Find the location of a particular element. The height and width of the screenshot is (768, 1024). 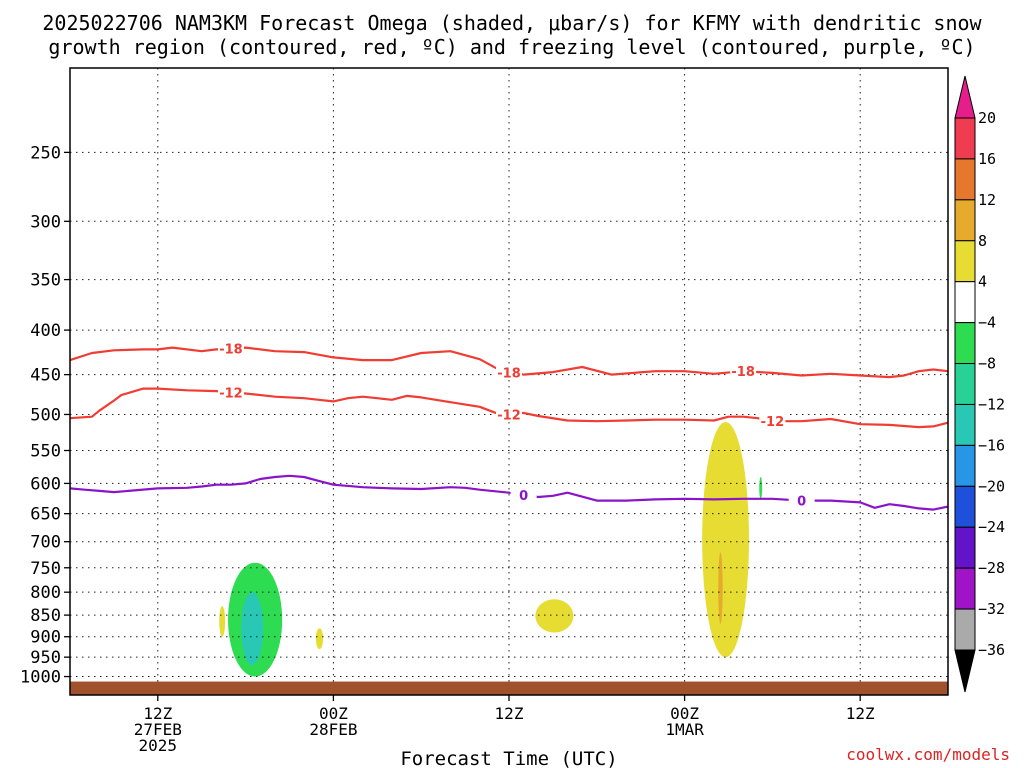

colorbar: 20 16 12 8 4 −4 −8 −12 −16 −20 −24 −28 −32 −36 is located at coordinates (979, 384).